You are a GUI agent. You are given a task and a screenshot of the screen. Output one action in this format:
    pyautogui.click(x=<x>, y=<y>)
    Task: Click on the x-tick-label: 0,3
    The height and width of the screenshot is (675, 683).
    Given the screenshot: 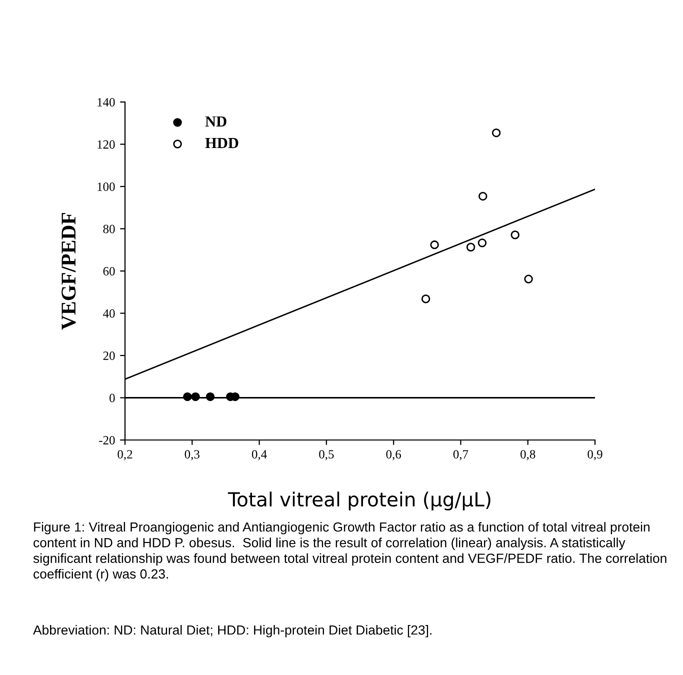 What is the action you would take?
    pyautogui.click(x=192, y=455)
    